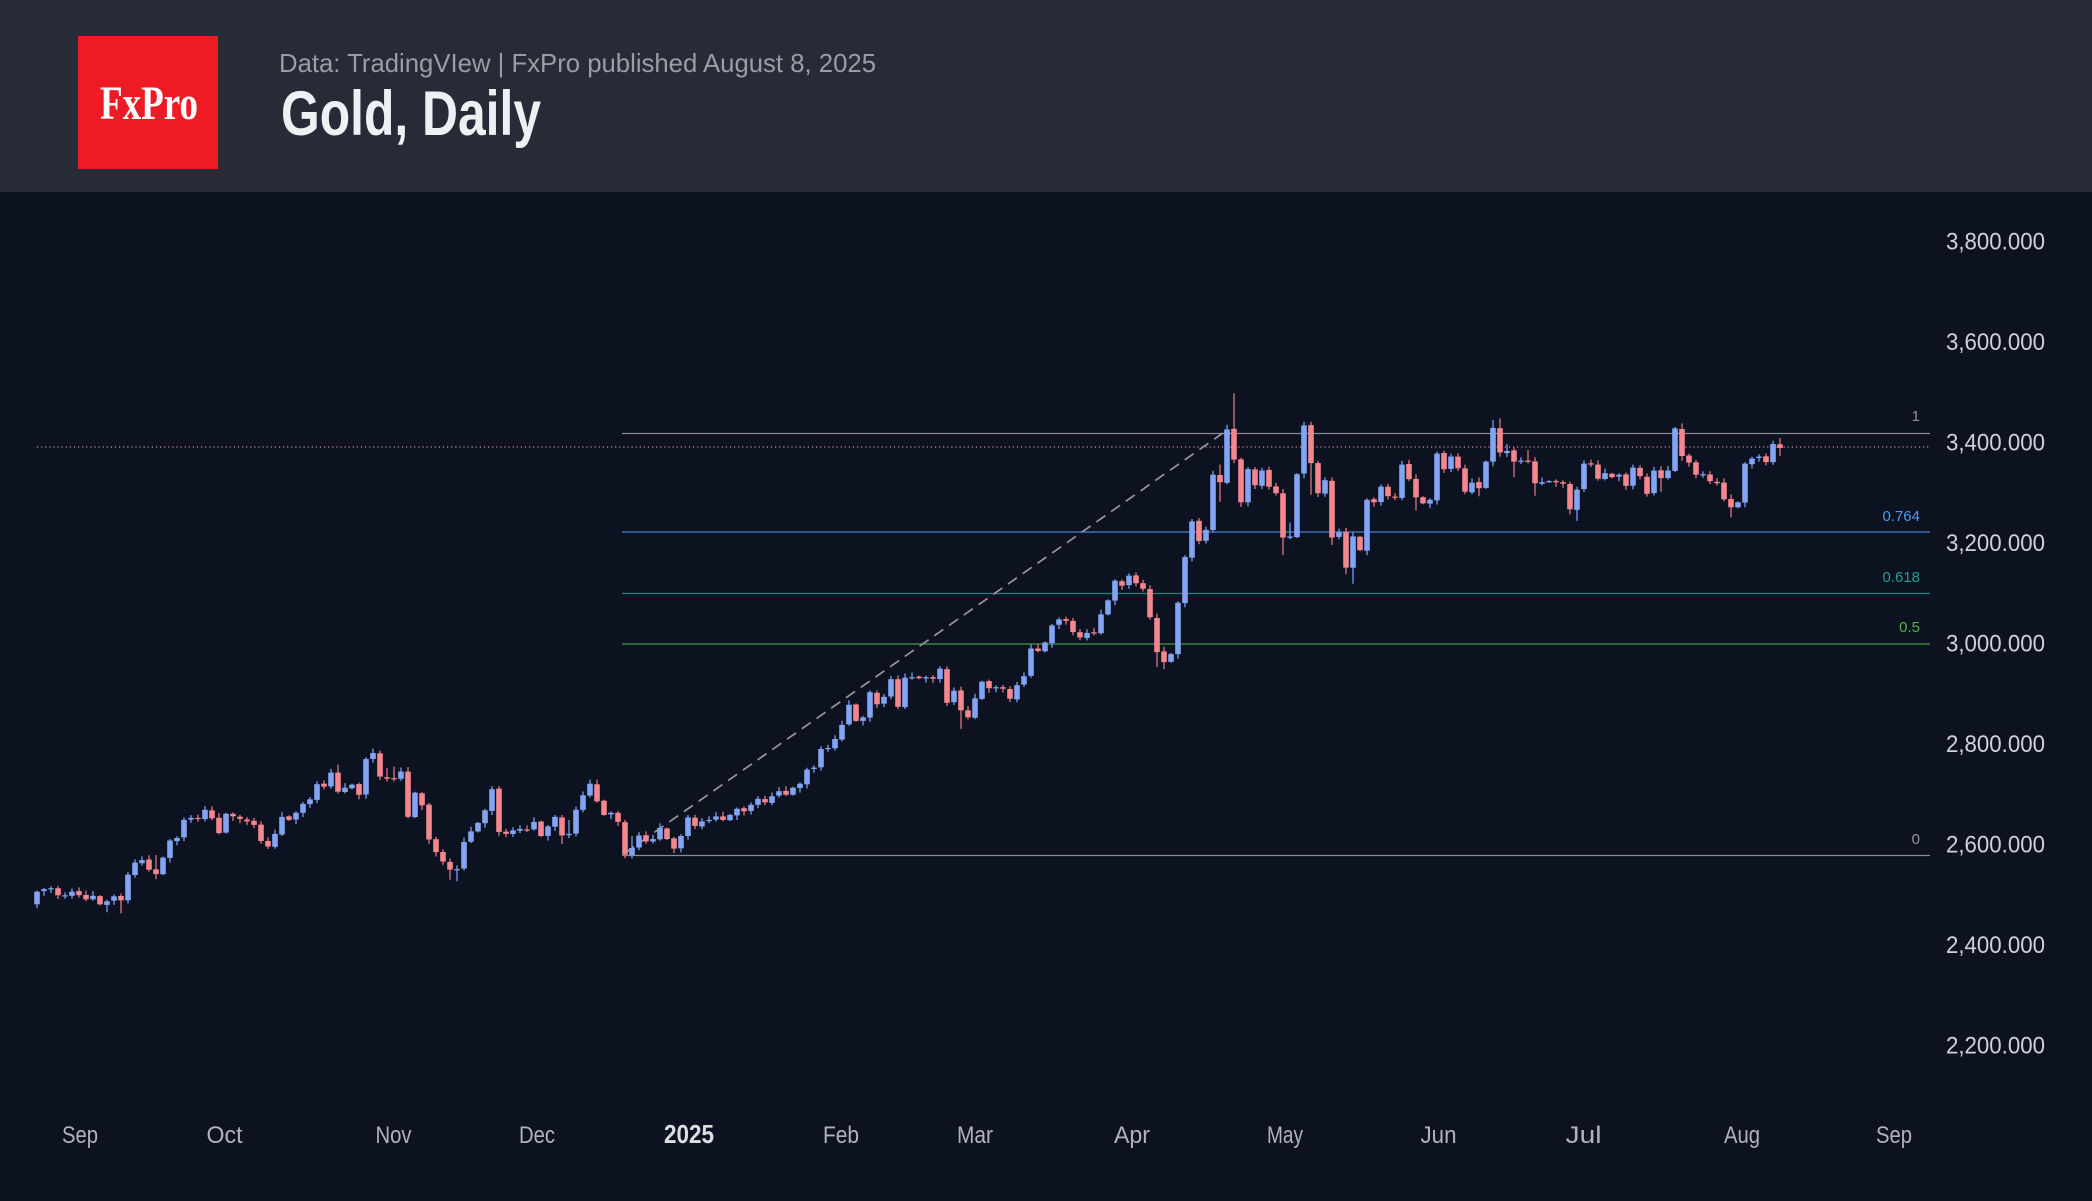 The height and width of the screenshot is (1201, 2092). I want to click on svg-text: Aug, so click(1742, 1135).